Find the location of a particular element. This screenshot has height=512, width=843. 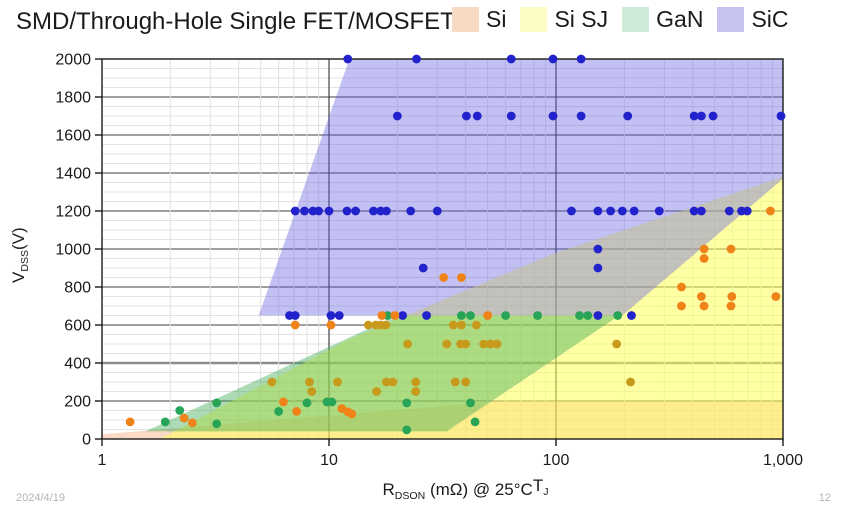

legend-label: Si SJ is located at coordinates (581, 19).